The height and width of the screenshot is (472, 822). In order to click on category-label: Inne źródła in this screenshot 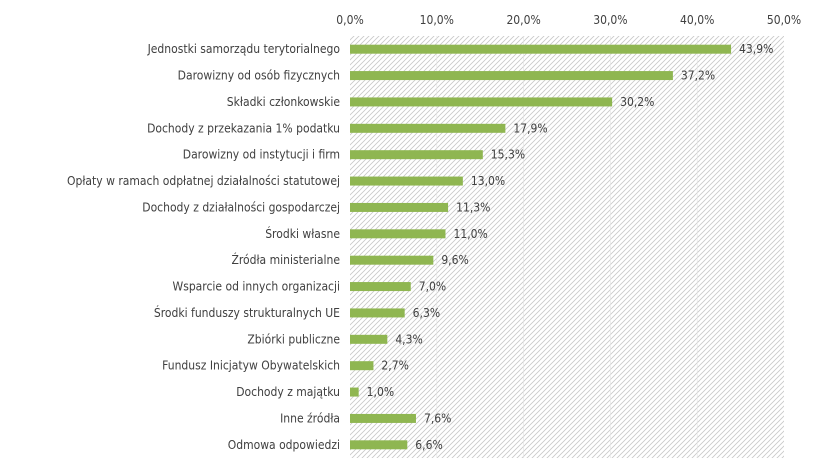, I will do `click(310, 418)`.